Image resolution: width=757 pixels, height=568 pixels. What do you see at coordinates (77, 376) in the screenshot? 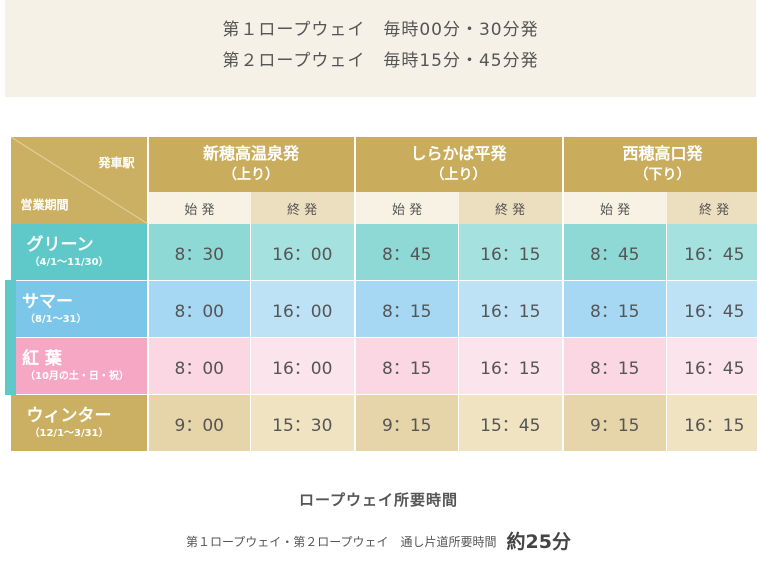
I see `season-range: （10月の土・日・祝）` at bounding box center [77, 376].